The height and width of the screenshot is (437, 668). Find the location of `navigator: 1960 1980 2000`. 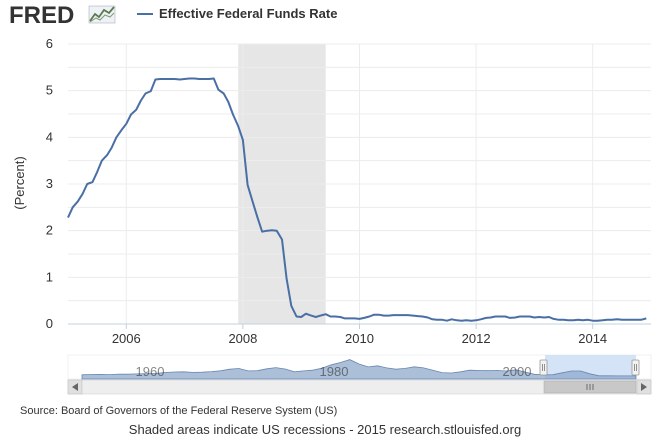

navigator: 1960 1980 2000 is located at coordinates (359, 367).